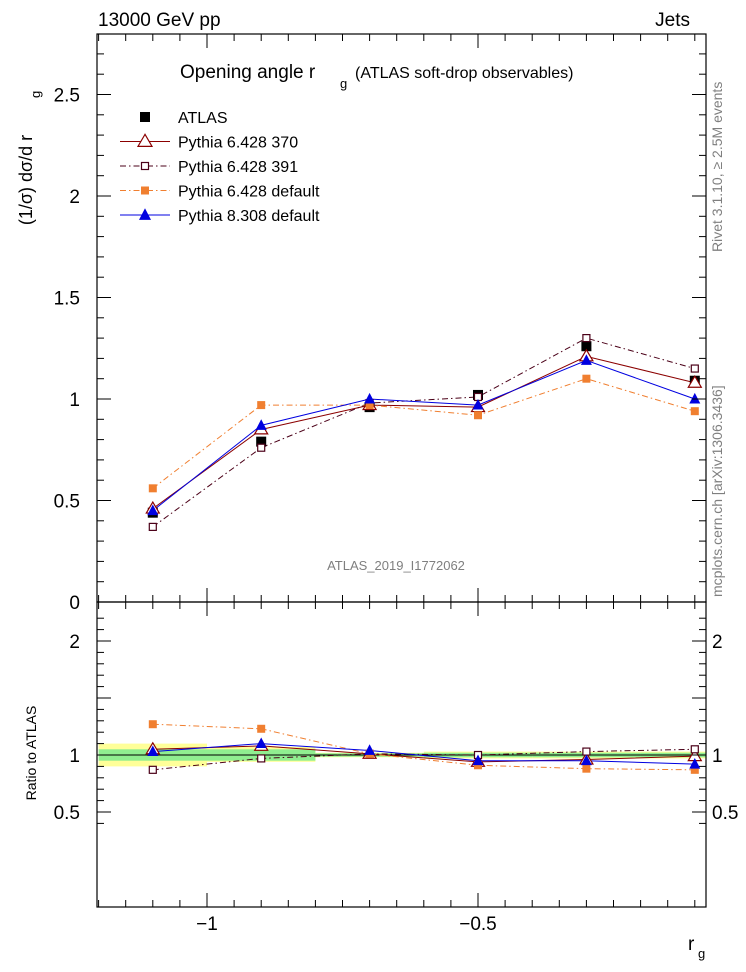 The height and width of the screenshot is (972, 746). What do you see at coordinates (26, 180) in the screenshot?
I see `ylabel-main: (1/σ) dσ/d r` at bounding box center [26, 180].